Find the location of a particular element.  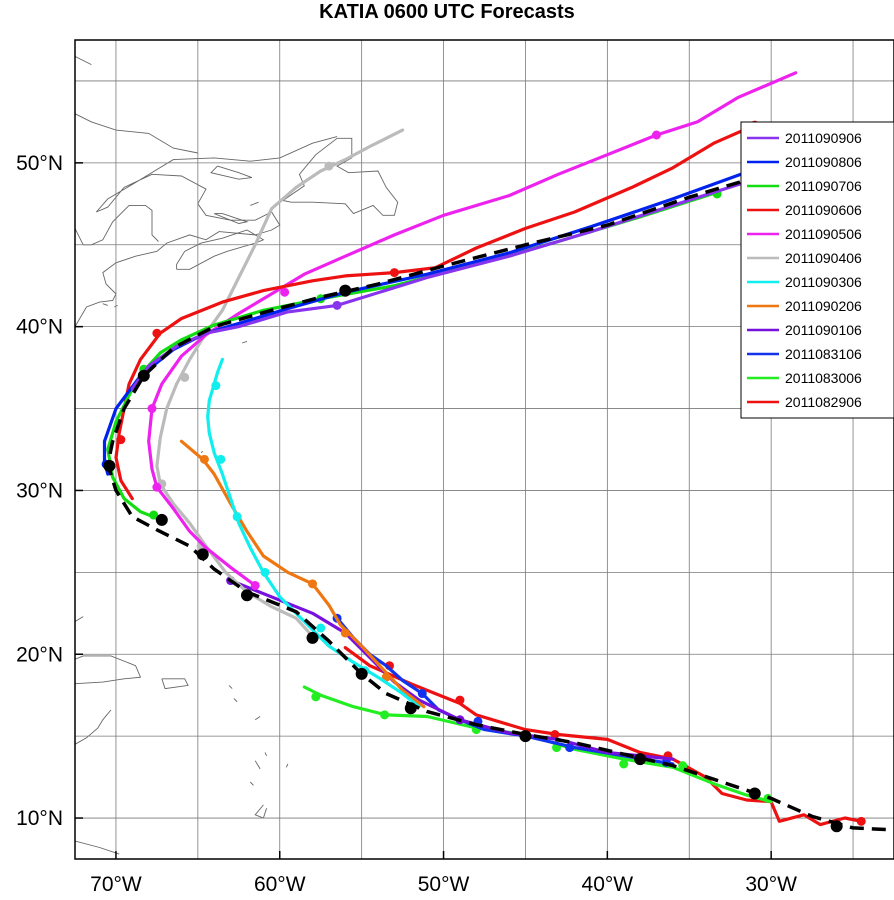

legend-label: 2011090806 is located at coordinates (823, 162).